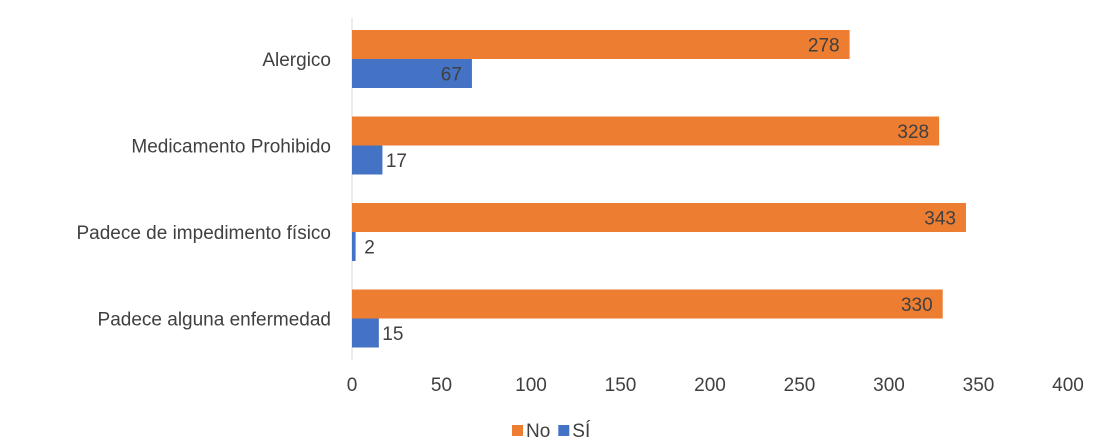  What do you see at coordinates (214, 320) in the screenshot?
I see `category-label-4: Padece alguna enfermedad` at bounding box center [214, 320].